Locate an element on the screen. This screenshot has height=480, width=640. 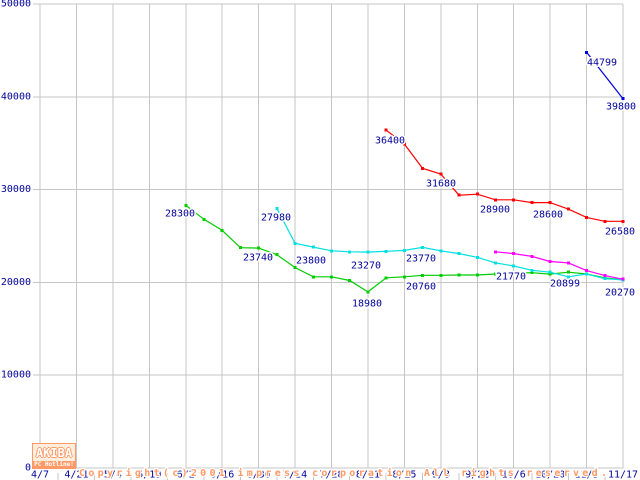
svg-text: 6/16 is located at coordinates (222, 475).